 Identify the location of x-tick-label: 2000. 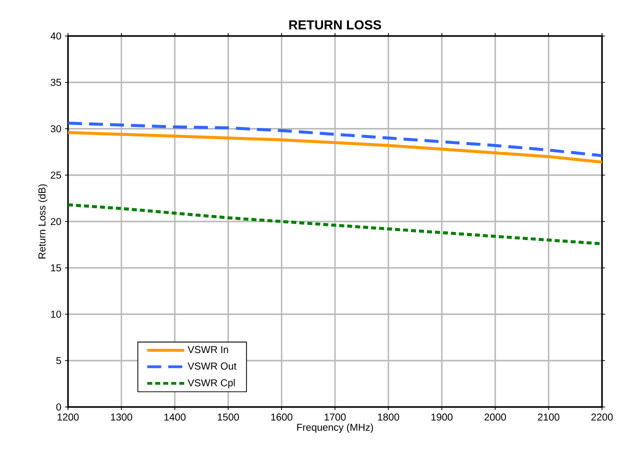
(495, 417).